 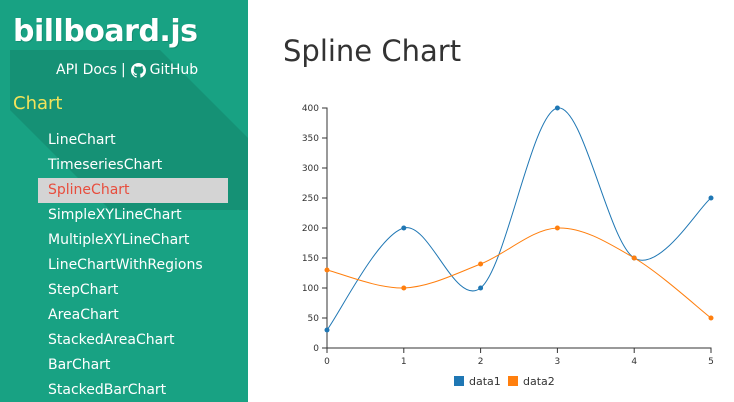 I want to click on y-tick-label: 100, so click(x=310, y=289).